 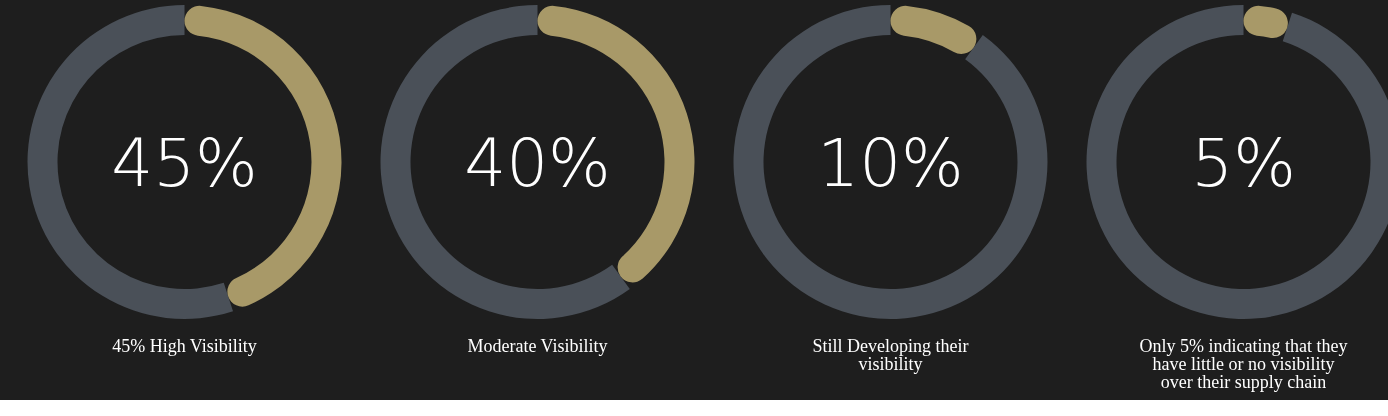 What do you see at coordinates (1243, 163) in the screenshot?
I see `text: 5%` at bounding box center [1243, 163].